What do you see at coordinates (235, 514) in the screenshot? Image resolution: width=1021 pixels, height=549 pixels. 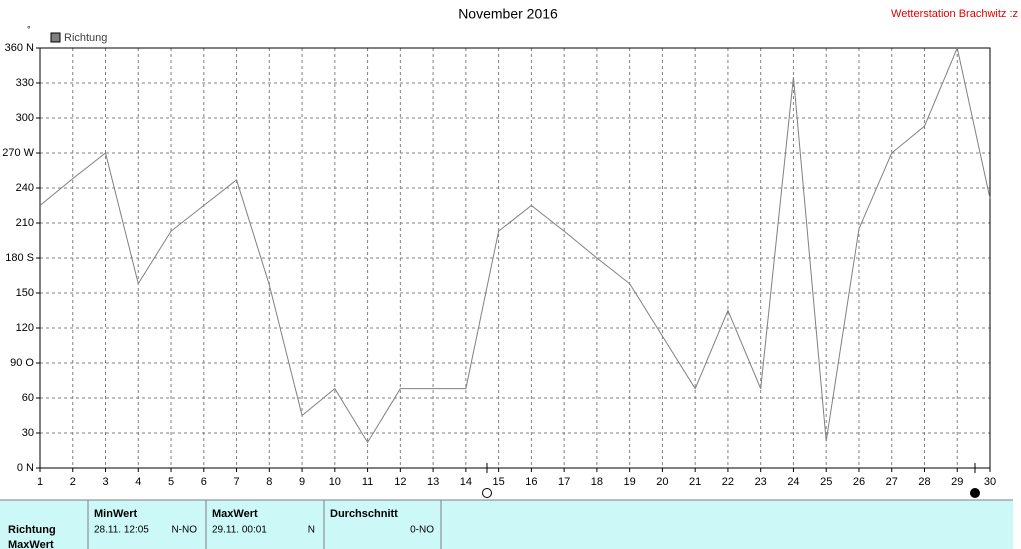 I see `table-header: MaxWert` at bounding box center [235, 514].